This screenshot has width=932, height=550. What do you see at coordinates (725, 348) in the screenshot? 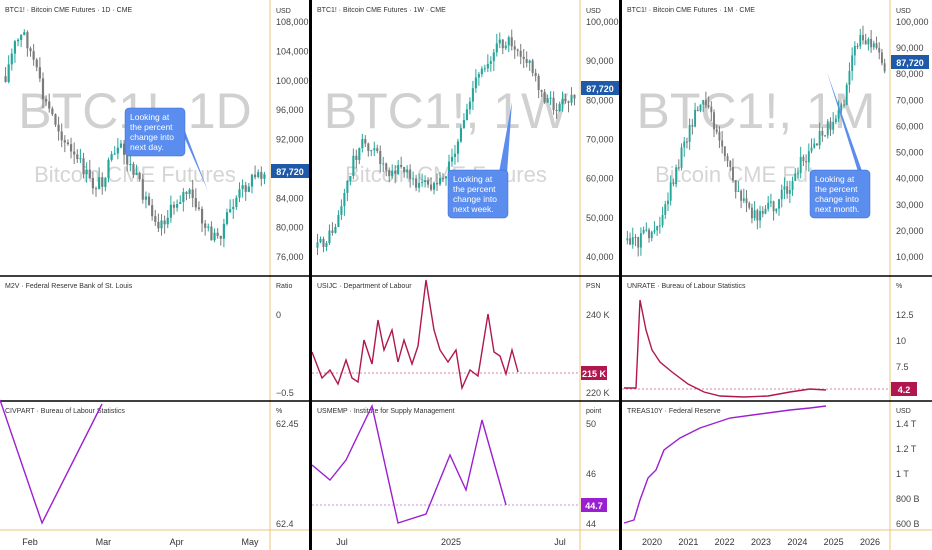
I see `unrate-series-line` at bounding box center [725, 348].